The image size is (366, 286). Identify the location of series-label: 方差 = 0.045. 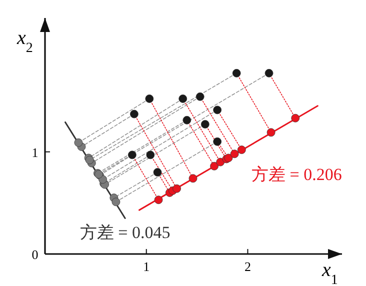
(125, 232).